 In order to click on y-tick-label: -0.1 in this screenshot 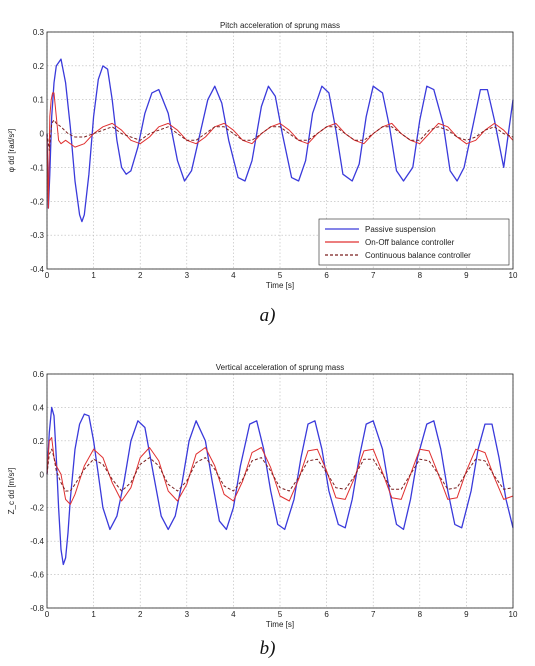, I will do `click(37, 167)`.